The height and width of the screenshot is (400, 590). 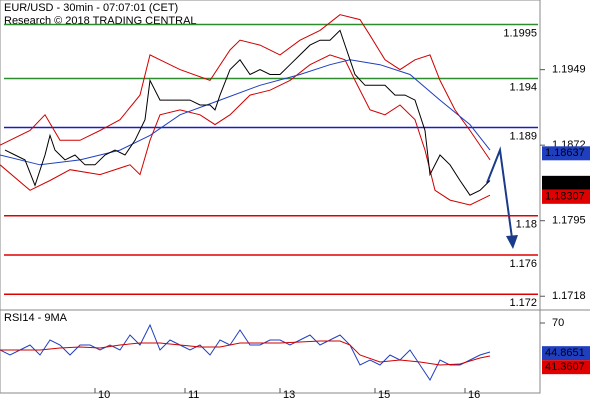 I want to click on price-tag-label: 44.8651, so click(x=565, y=353).